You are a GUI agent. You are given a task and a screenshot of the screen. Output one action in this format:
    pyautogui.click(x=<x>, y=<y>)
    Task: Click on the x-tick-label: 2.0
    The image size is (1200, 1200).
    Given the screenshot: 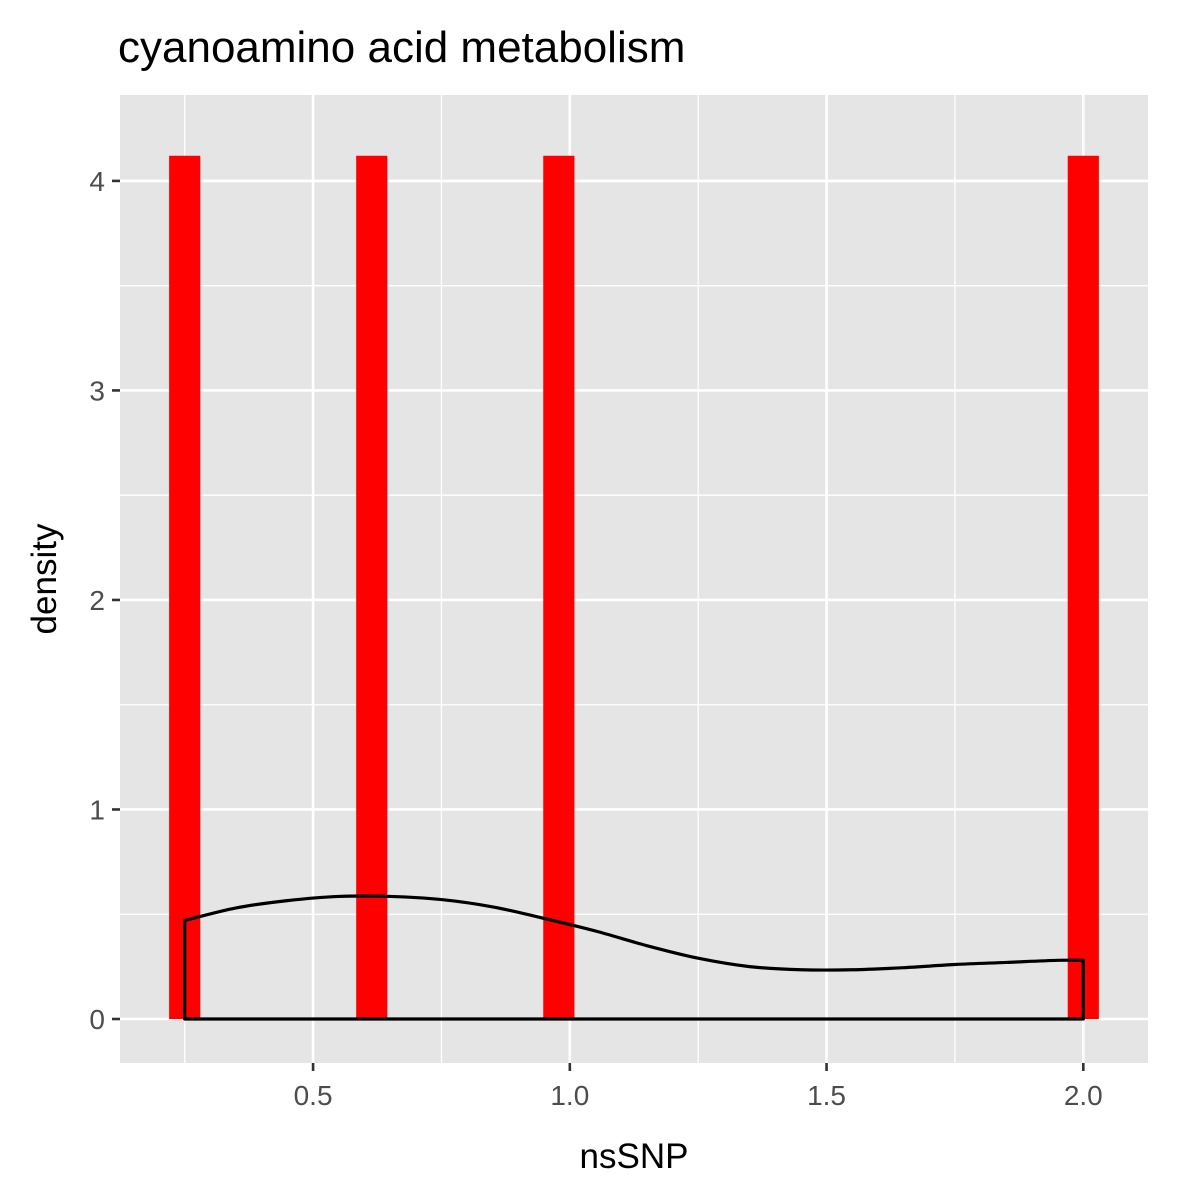 What is the action you would take?
    pyautogui.click(x=1083, y=1095)
    